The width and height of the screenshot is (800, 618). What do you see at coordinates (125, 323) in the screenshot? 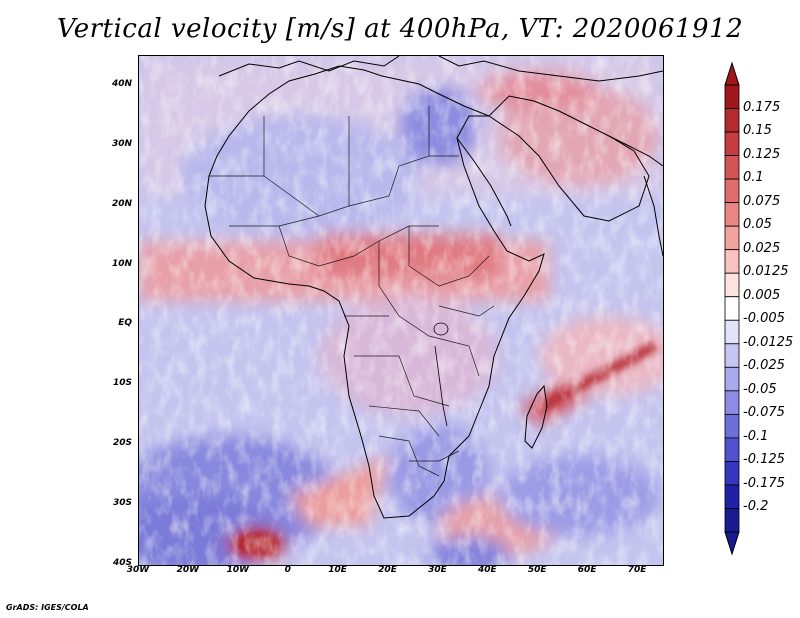
I see `lat-tick-label: EQ` at bounding box center [125, 323].